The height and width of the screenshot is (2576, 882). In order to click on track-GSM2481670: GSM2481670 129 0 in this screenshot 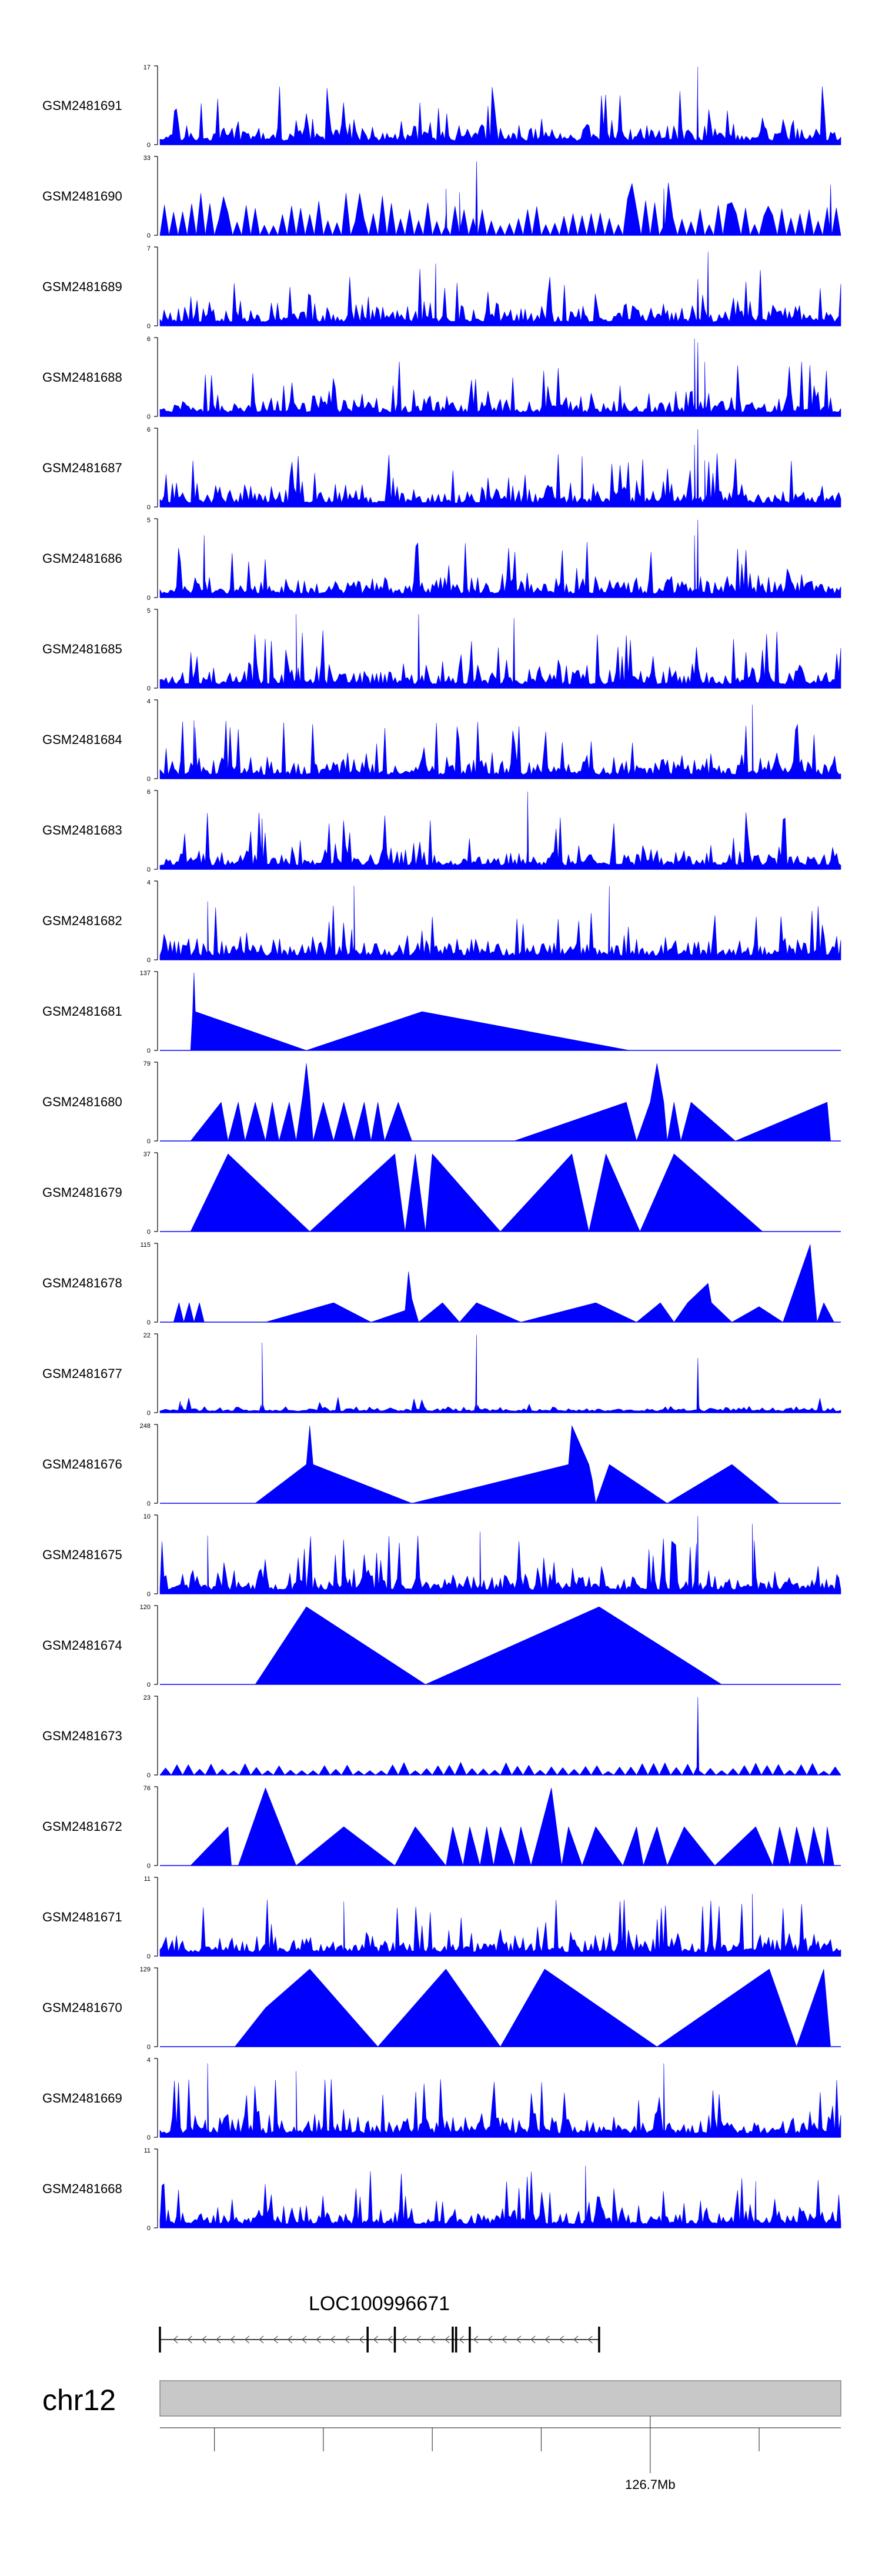, I will do `click(441, 2008)`.